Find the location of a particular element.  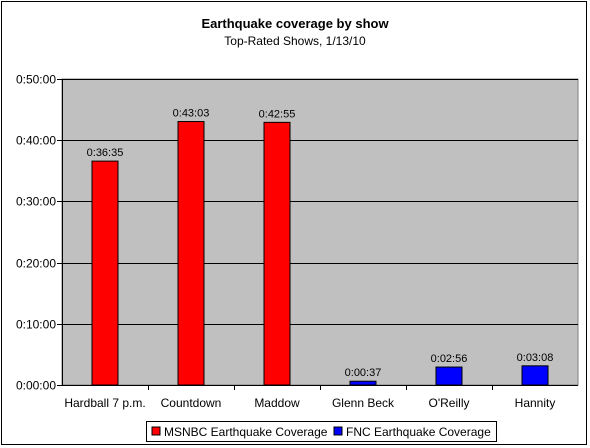

x-tick-label: Glenn Beck is located at coordinates (363, 403).